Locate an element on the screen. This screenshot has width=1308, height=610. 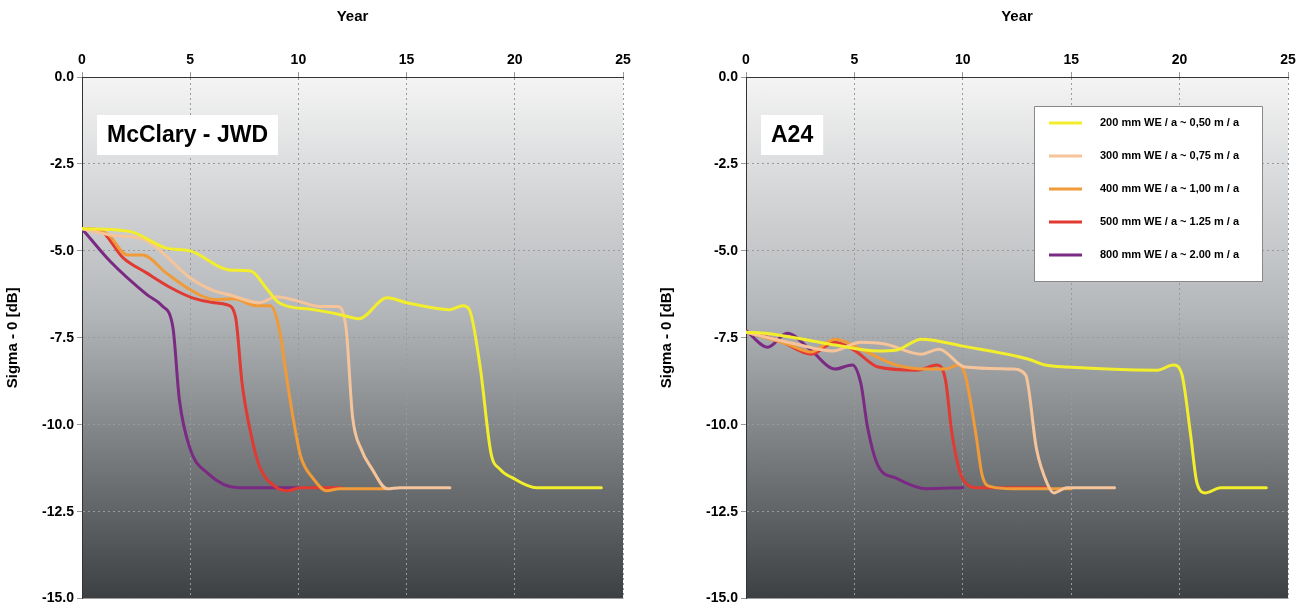
legend-label: 300 mm WE / a ~ 0,75 m / a is located at coordinates (1170, 155).